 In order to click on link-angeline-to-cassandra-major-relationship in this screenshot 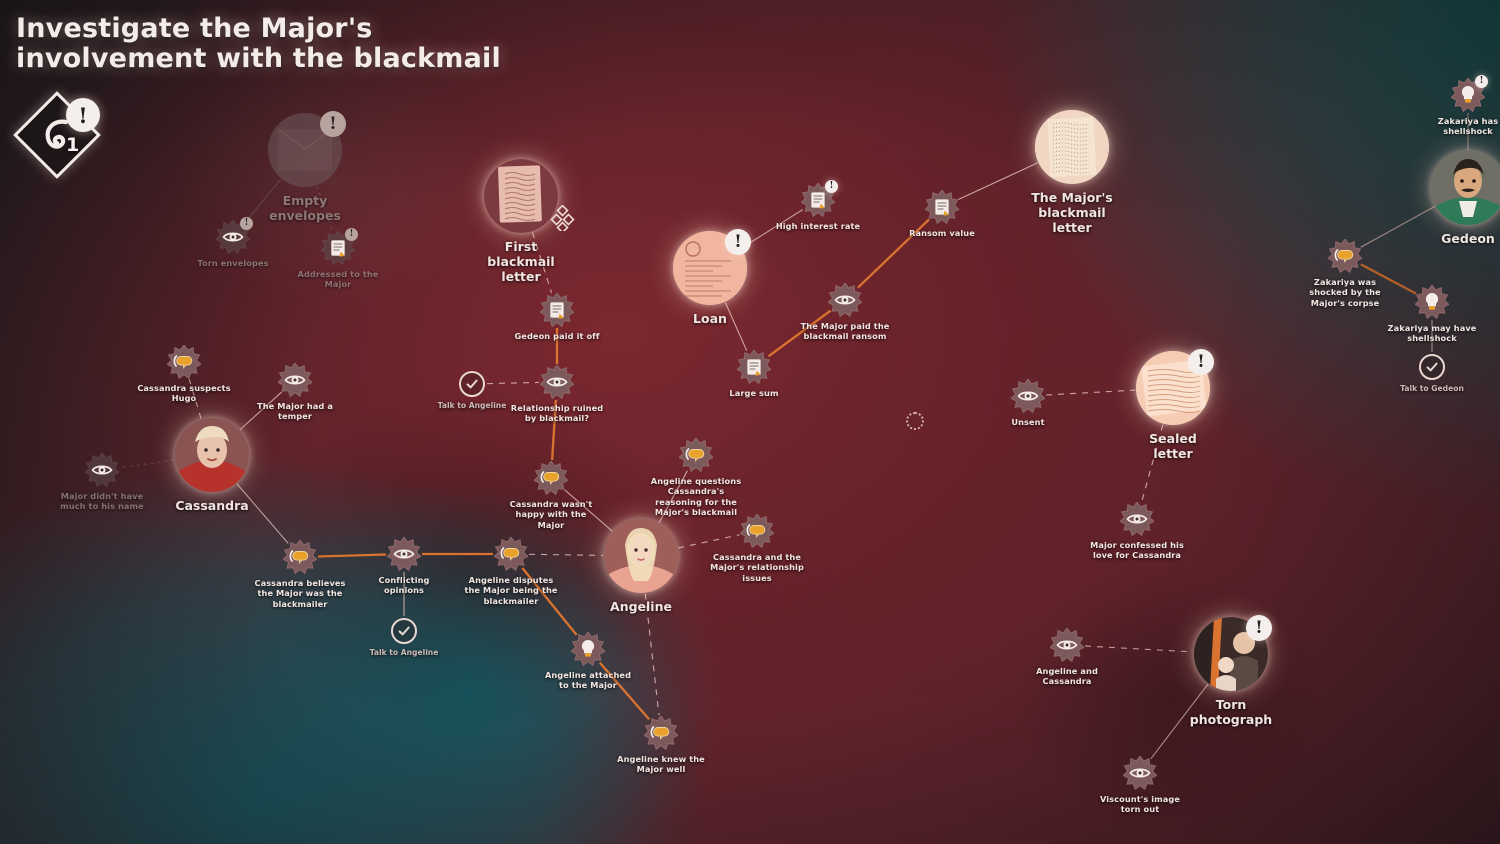, I will do `click(709, 541)`.